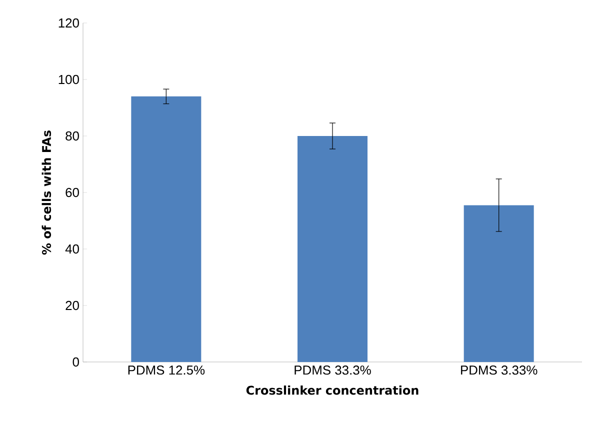 The height and width of the screenshot is (444, 595). Describe the element at coordinates (72, 193) in the screenshot. I see `y-tick-label: 60` at that location.